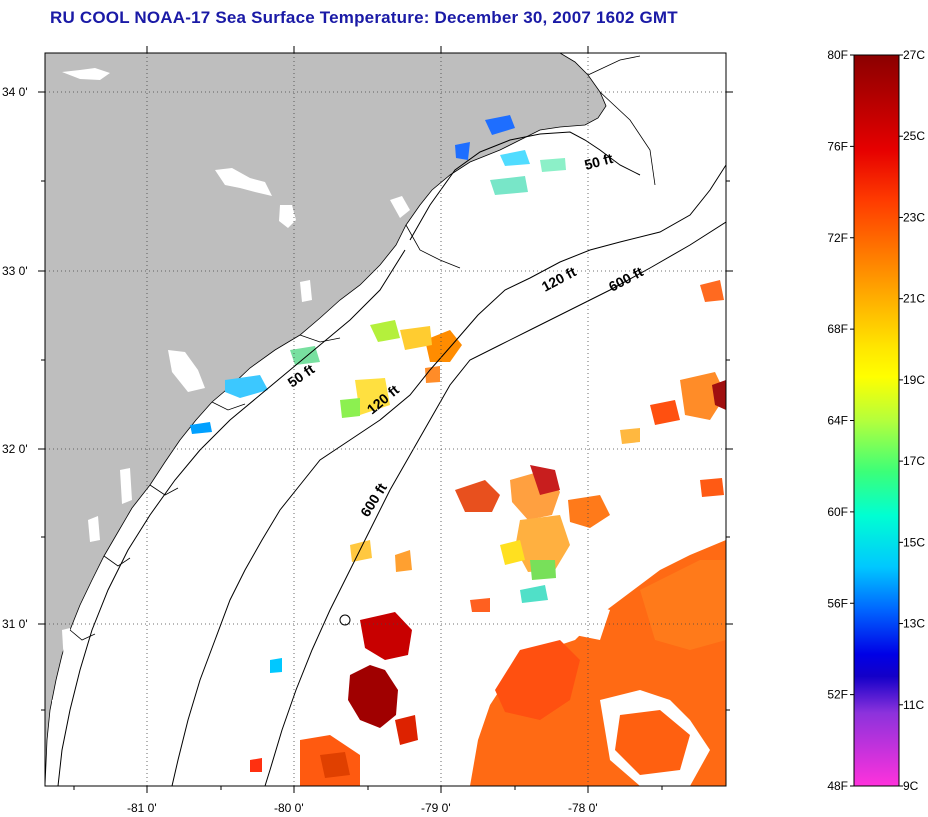 The width and height of the screenshot is (928, 817). Describe the element at coordinates (914, 380) in the screenshot. I see `colorbar-celsius-label: 19C` at that location.